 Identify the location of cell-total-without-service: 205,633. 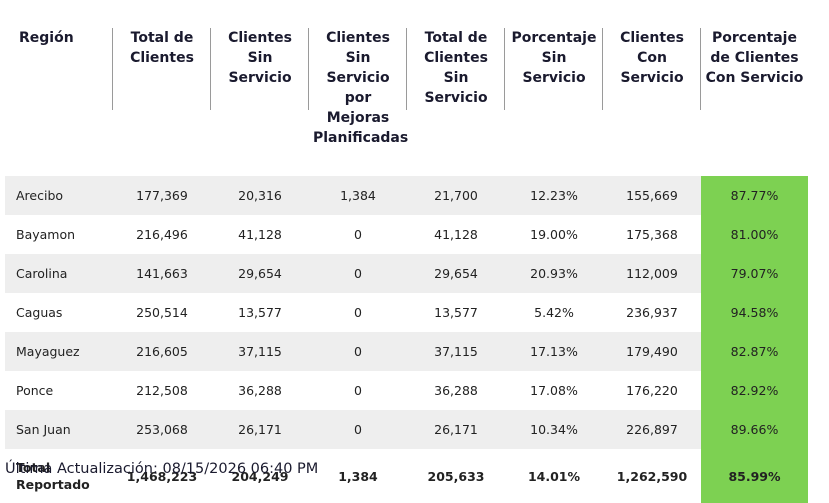
(456, 476).